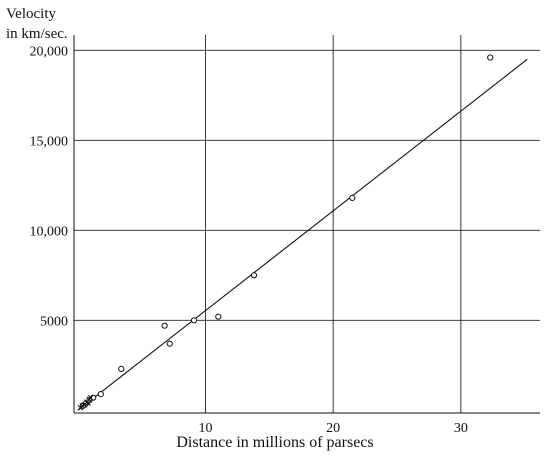  I want to click on y-axis-label: Velocity in km/sec., so click(37, 24).